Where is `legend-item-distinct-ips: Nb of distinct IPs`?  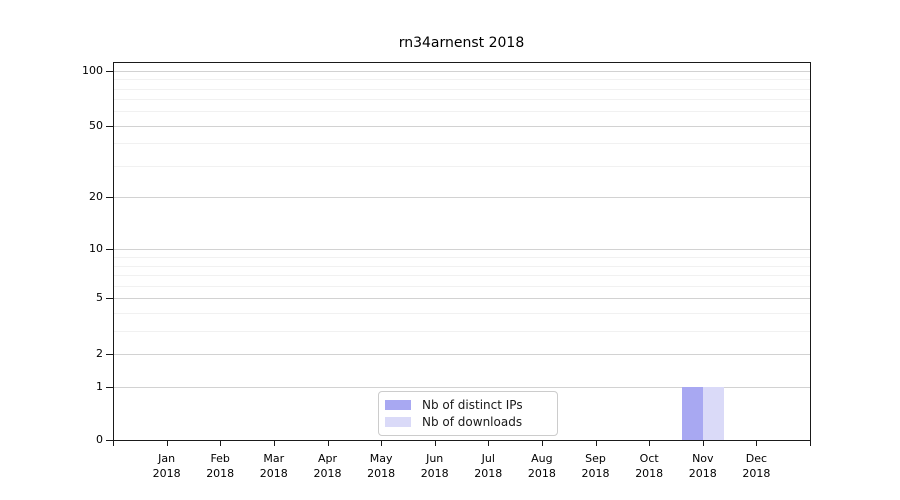
legend-item-distinct-ips: Nb of distinct IPs is located at coordinates (467, 405).